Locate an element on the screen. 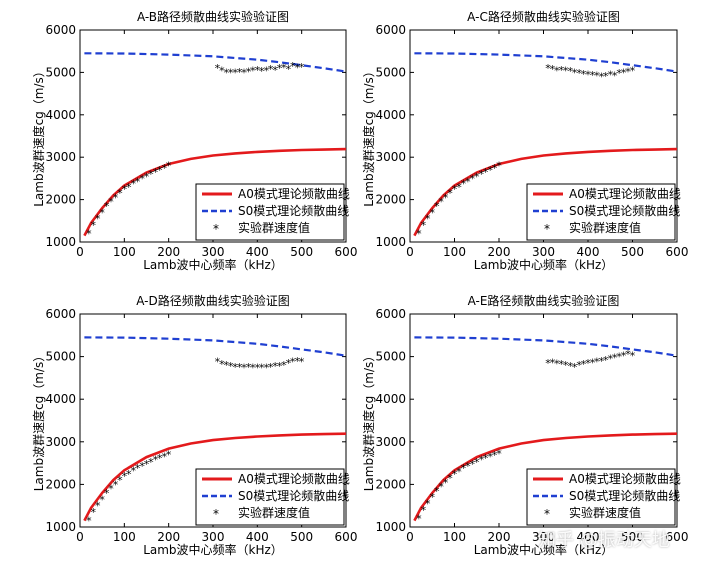 The height and width of the screenshot is (568, 715). y-tick-label: 5000 is located at coordinates (390, 72).